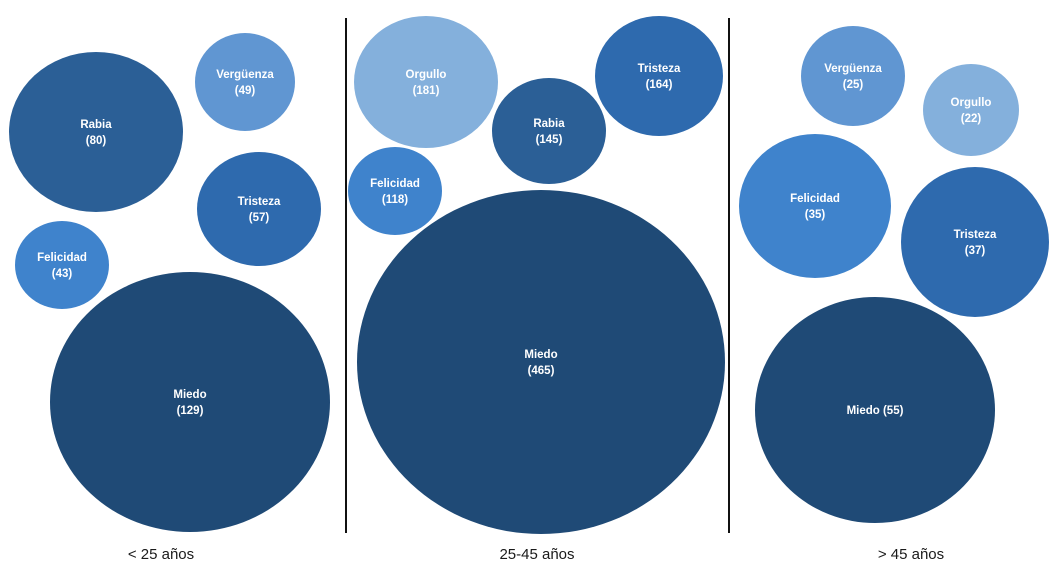 This screenshot has height=568, width=1050. Describe the element at coordinates (245, 91) in the screenshot. I see `bubble-value-label: (49)` at that location.